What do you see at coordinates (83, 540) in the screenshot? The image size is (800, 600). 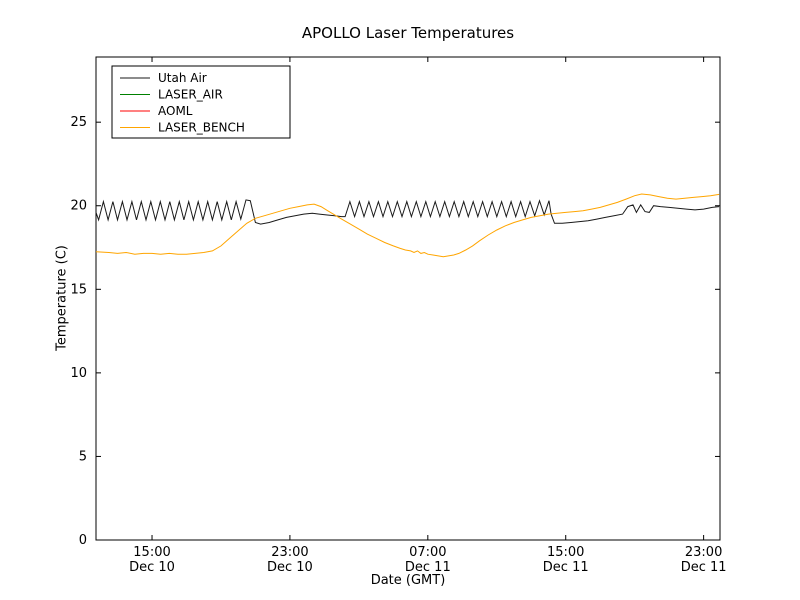 I see `y-tick-label: 0` at bounding box center [83, 540].